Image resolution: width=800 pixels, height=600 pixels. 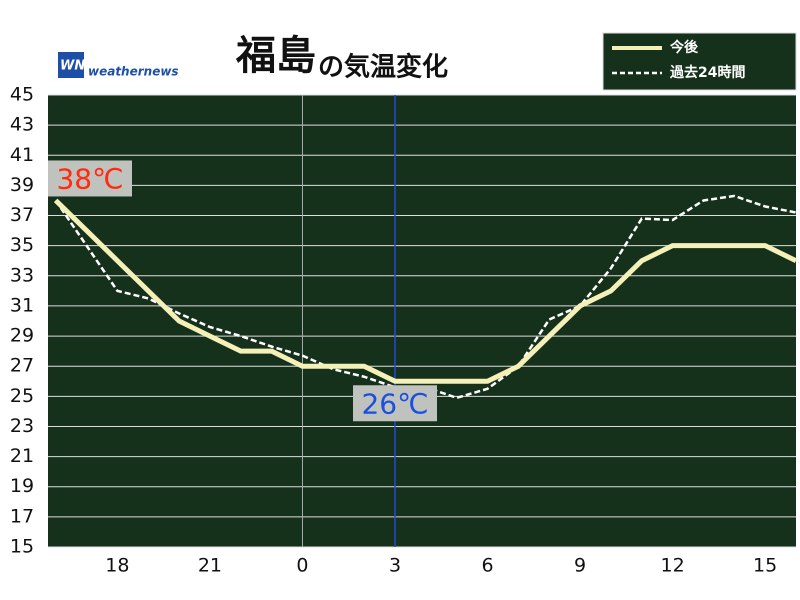 What do you see at coordinates (684, 47) in the screenshot?
I see `legend-label: 今後` at bounding box center [684, 47].